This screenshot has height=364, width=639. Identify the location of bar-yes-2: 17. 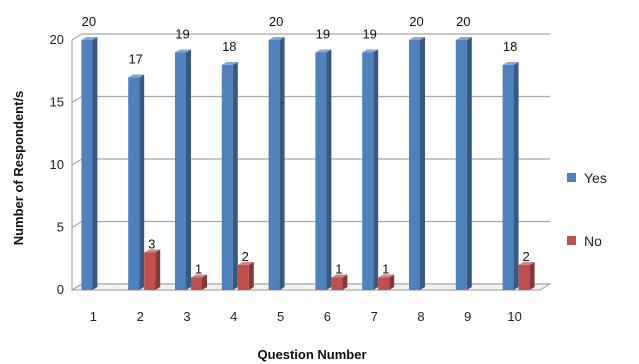
(136, 171).